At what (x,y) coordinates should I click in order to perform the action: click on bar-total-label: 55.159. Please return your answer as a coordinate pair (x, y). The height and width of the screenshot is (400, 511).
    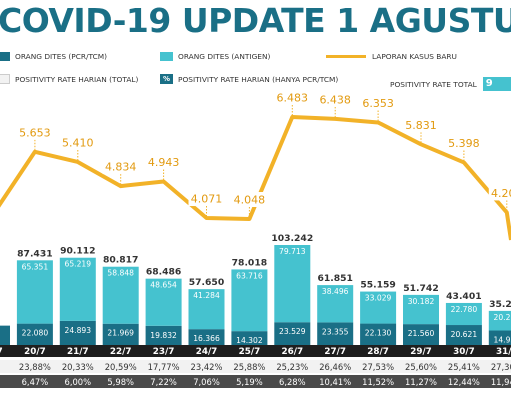
    Looking at the image, I should click on (377, 285).